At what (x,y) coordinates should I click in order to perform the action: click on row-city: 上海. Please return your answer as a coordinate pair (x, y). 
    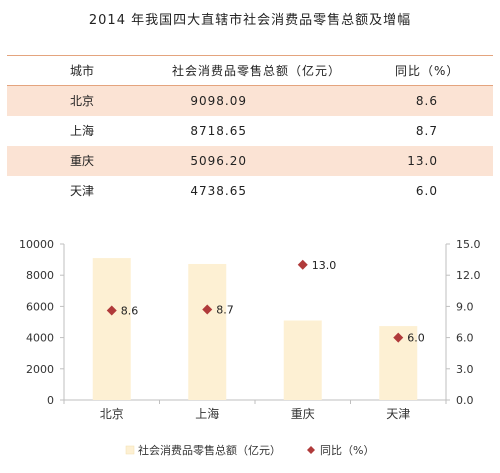
    Looking at the image, I should click on (82, 131).